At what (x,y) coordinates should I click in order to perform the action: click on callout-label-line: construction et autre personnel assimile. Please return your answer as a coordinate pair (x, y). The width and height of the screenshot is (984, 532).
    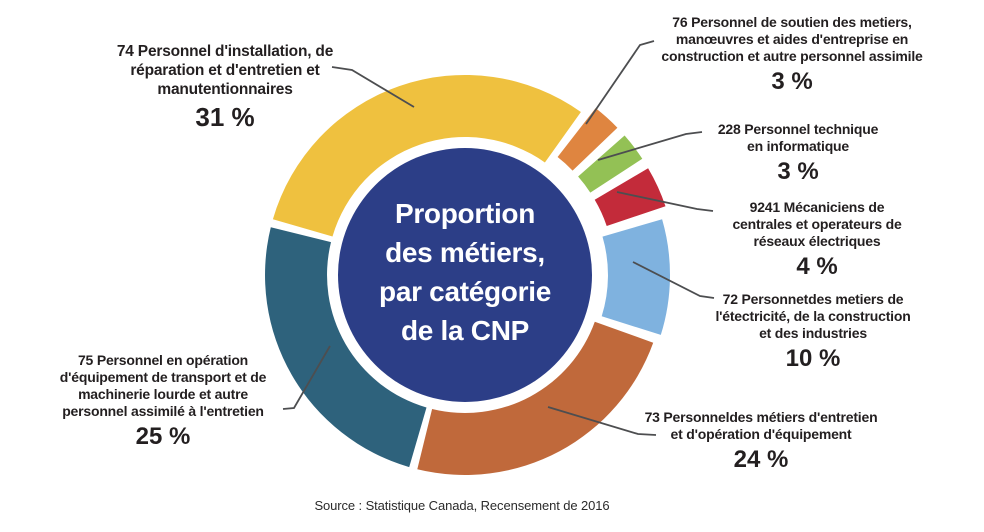
    Looking at the image, I should click on (792, 56).